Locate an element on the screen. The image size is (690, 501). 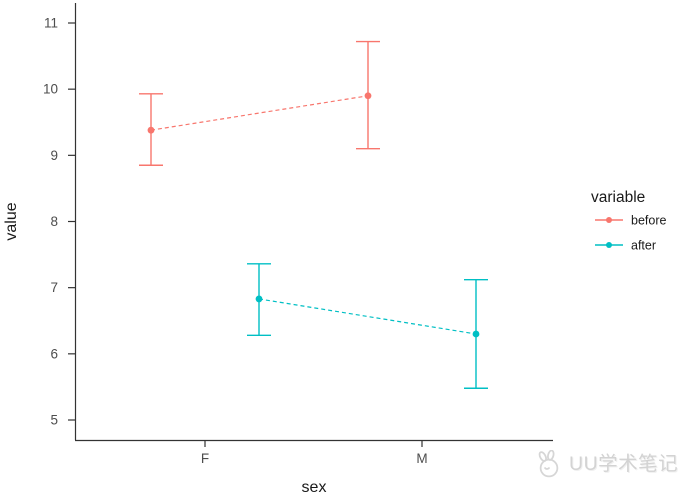
series-after is located at coordinates (367, 326).